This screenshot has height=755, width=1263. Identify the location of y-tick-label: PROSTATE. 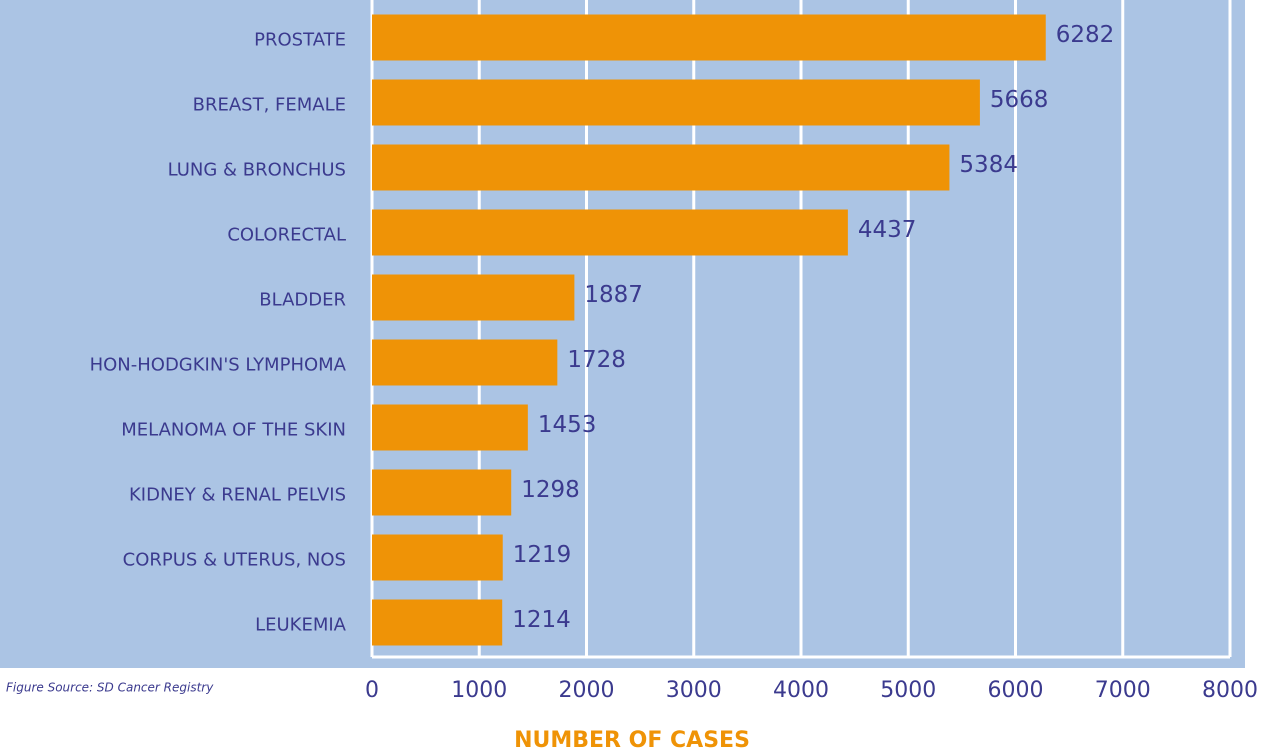
(300, 40).